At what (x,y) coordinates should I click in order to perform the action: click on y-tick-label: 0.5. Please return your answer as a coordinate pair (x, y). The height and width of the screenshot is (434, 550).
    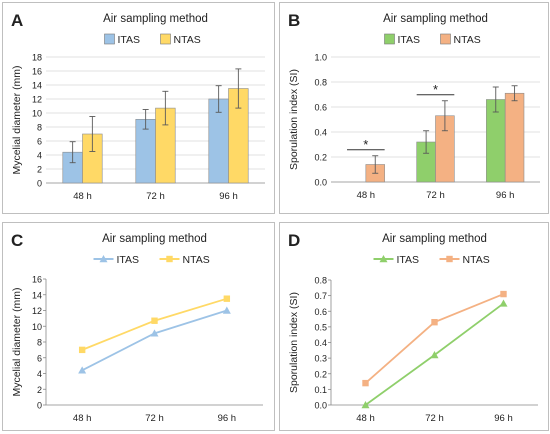
    Looking at the image, I should click on (320, 327).